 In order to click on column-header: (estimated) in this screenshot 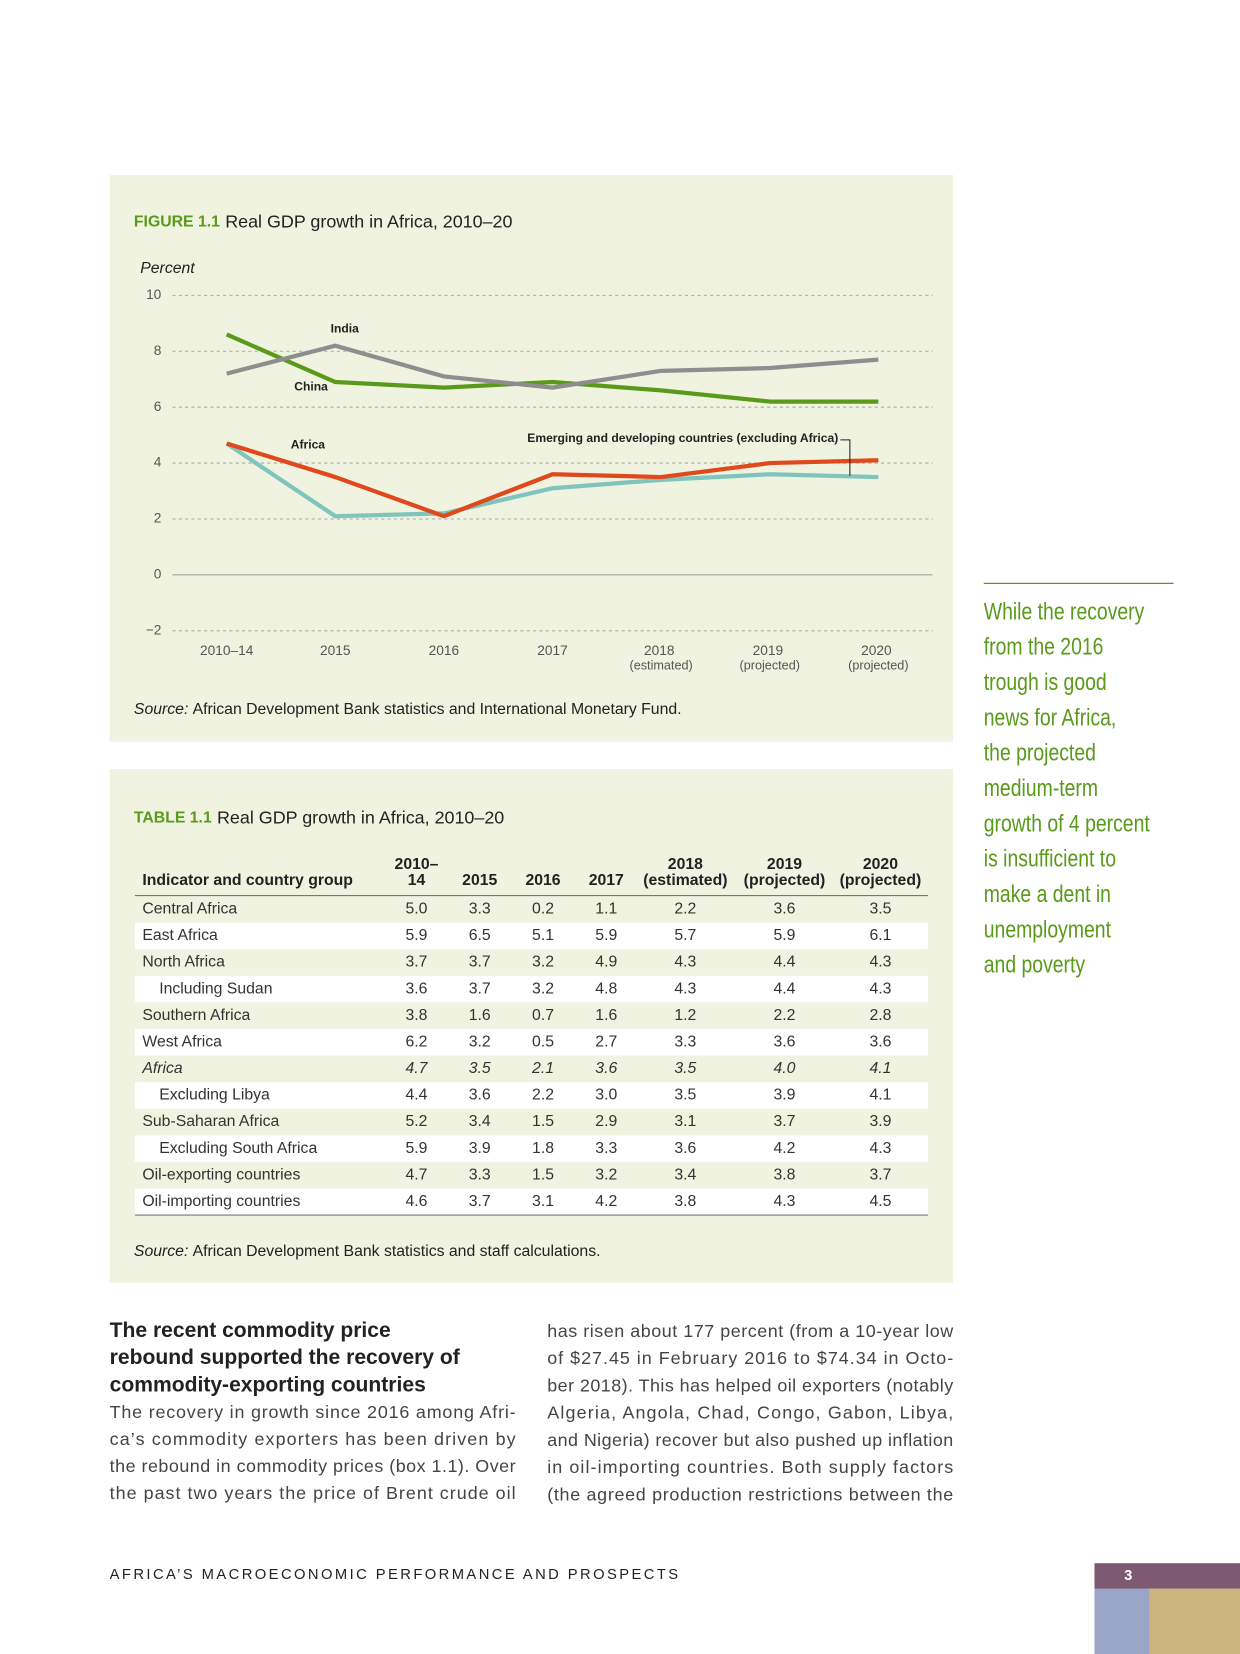, I will do `click(685, 880)`.